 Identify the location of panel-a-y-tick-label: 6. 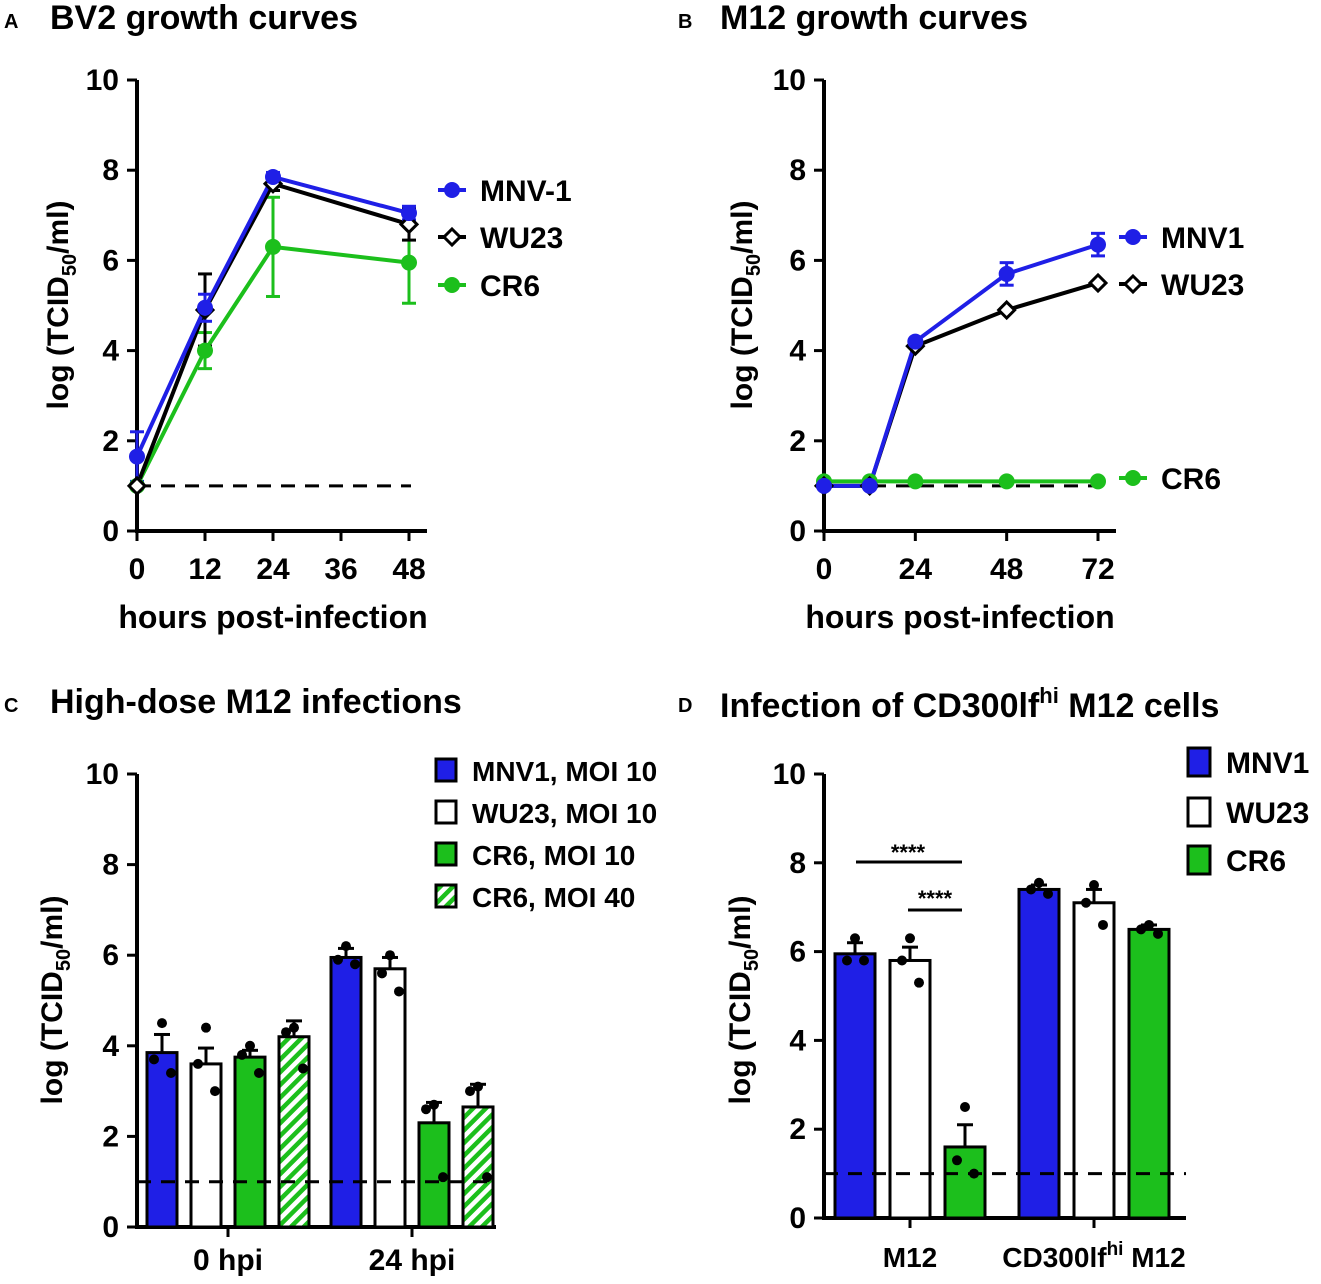
(110, 260).